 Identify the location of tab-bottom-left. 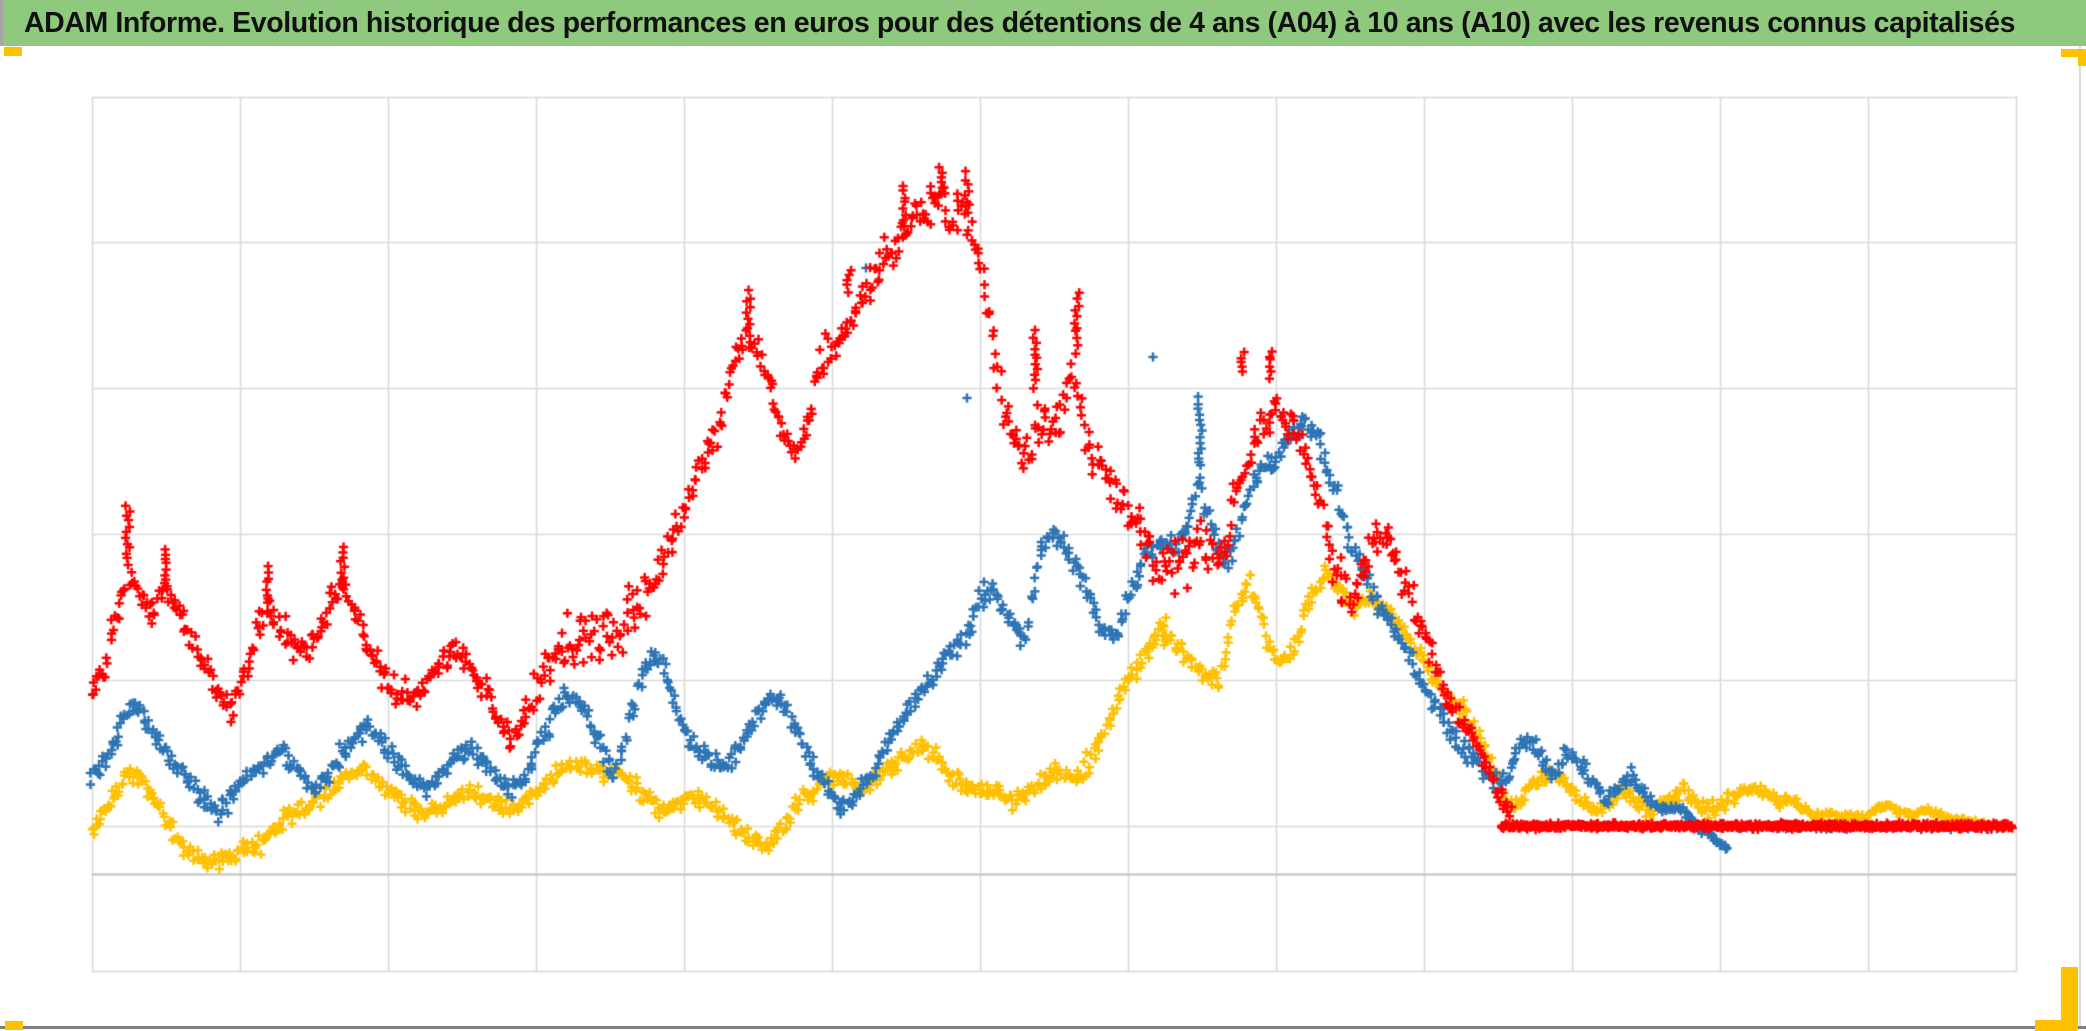
(14, 1025).